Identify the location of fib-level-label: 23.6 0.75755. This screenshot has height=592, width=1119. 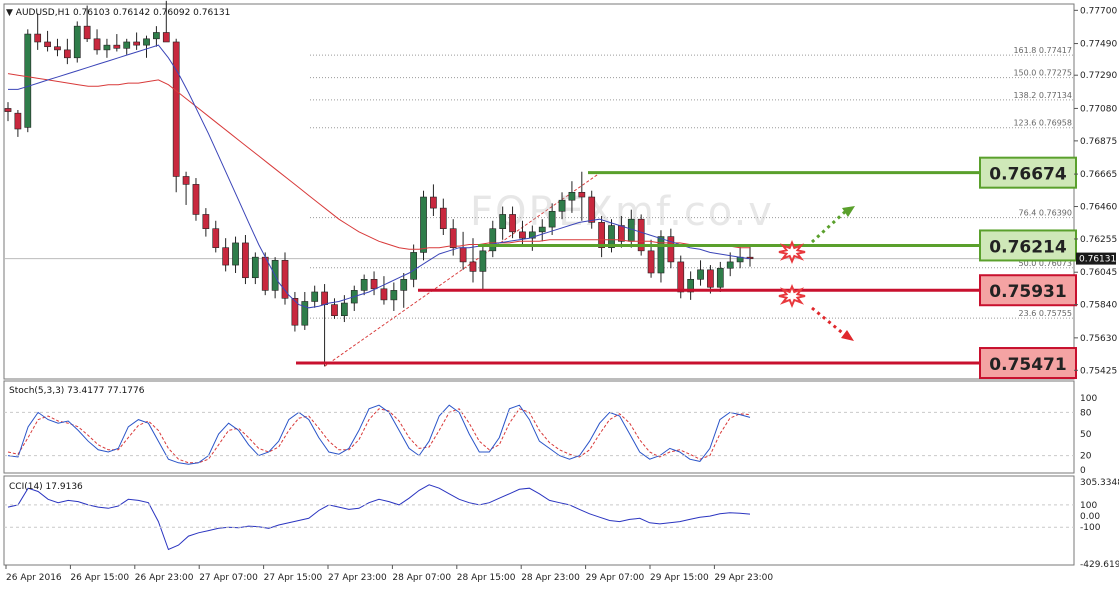
(1045, 313).